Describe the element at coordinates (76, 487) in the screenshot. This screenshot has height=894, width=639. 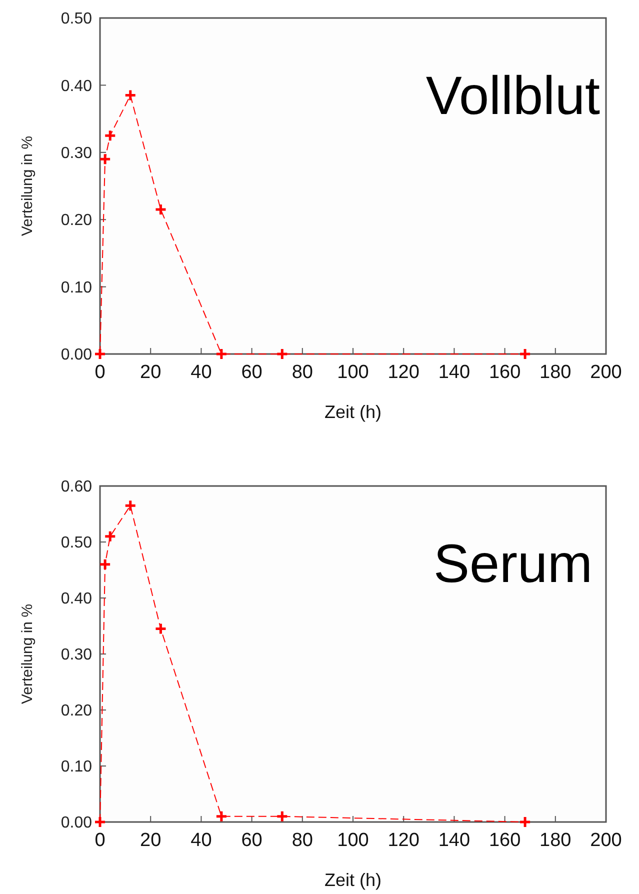
I see `y-tick-label: 0.60` at that location.